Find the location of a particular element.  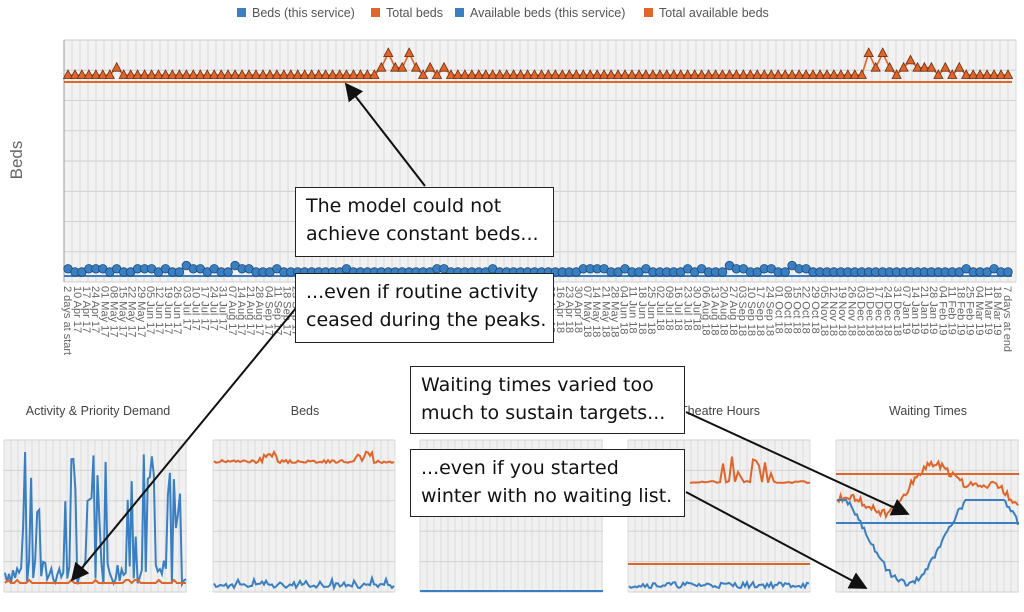

x-tick-label: 03 Jul 17 is located at coordinates (186, 308).